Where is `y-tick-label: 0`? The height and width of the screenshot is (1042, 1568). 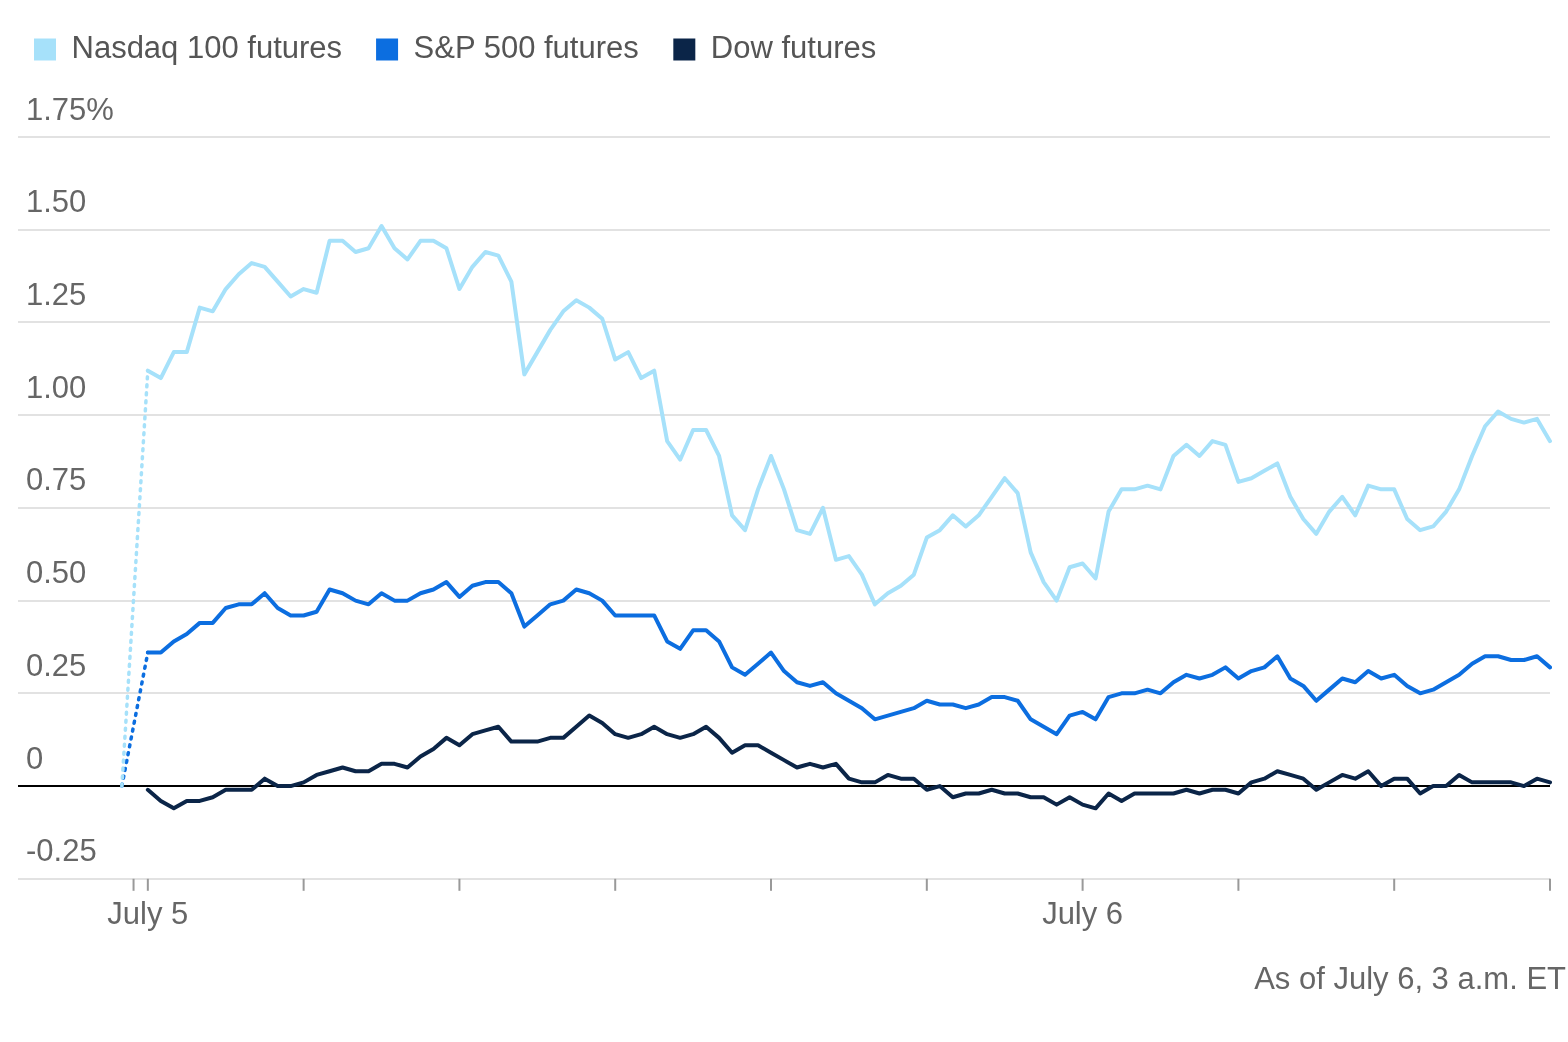 y-tick-label: 0 is located at coordinates (35, 758).